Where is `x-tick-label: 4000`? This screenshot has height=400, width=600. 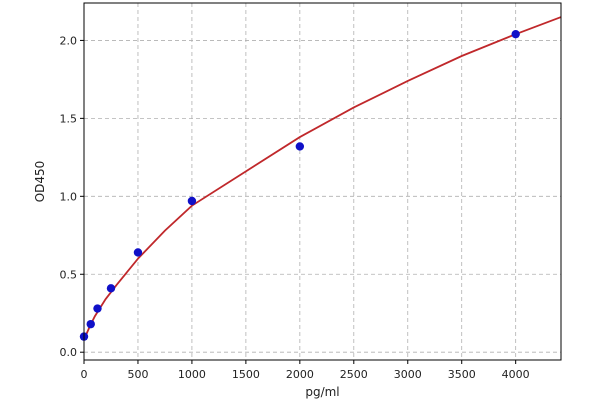
x-tick-label: 4000 is located at coordinates (516, 374).